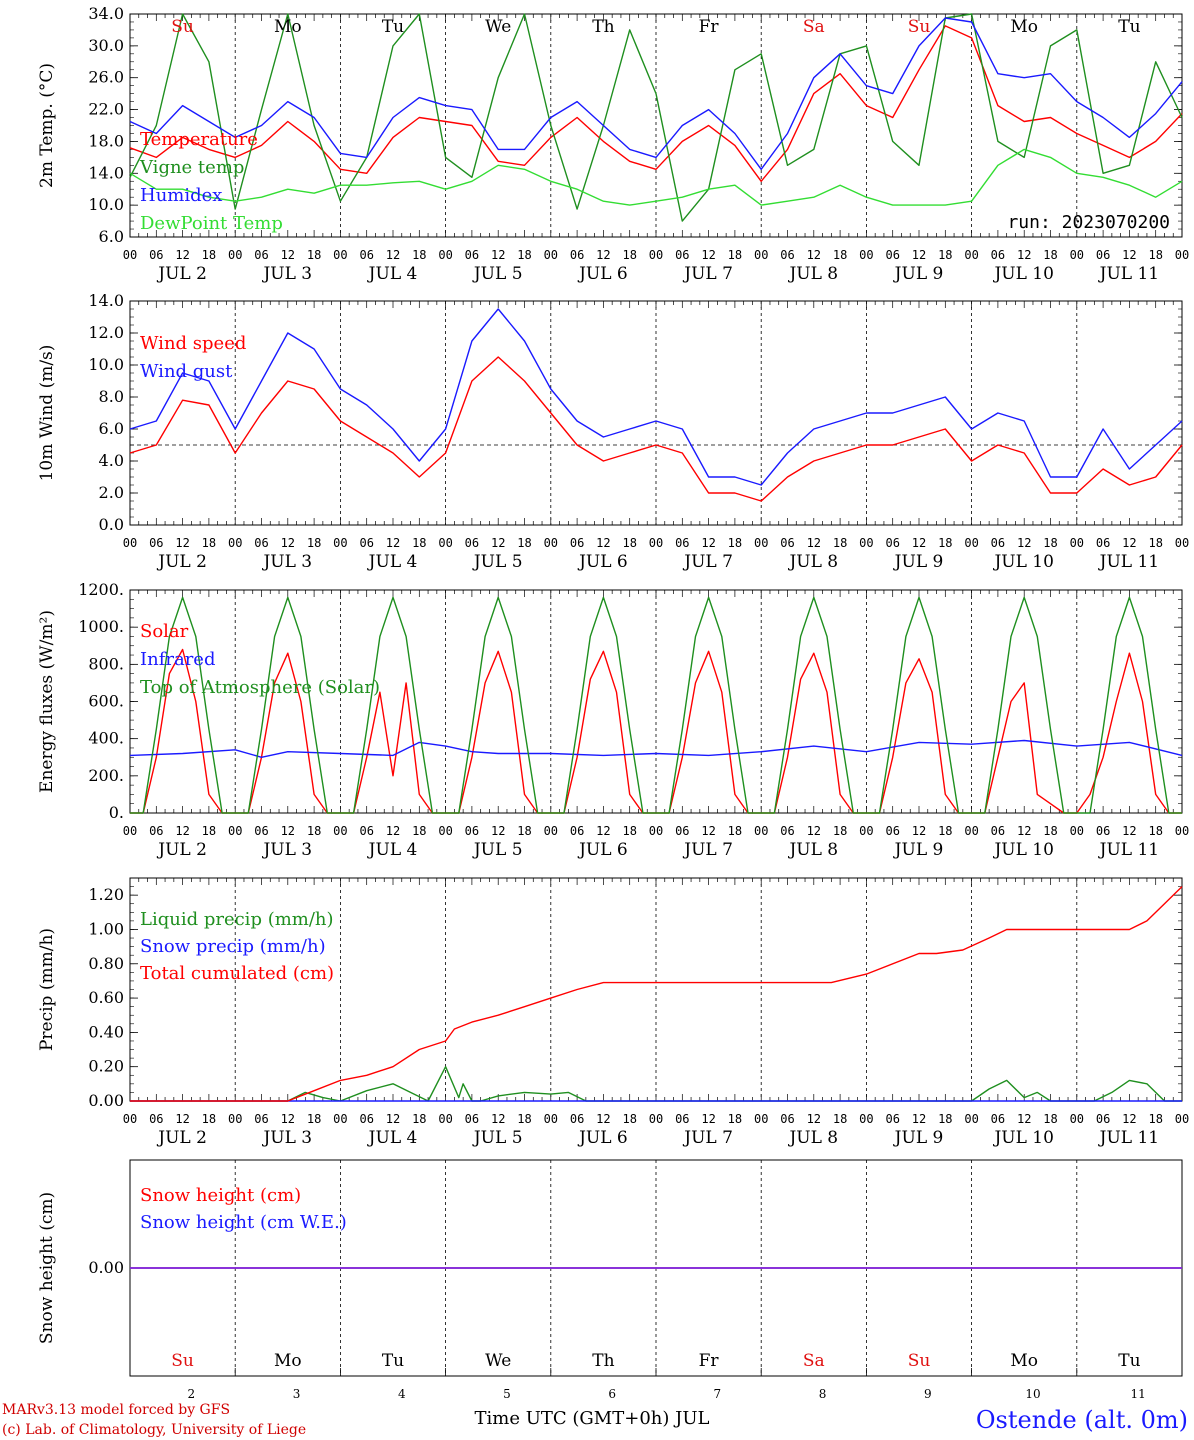 This screenshot has width=1194, height=1440. What do you see at coordinates (106, 1066) in the screenshot?
I see `y-tick-label: 0.20` at bounding box center [106, 1066].